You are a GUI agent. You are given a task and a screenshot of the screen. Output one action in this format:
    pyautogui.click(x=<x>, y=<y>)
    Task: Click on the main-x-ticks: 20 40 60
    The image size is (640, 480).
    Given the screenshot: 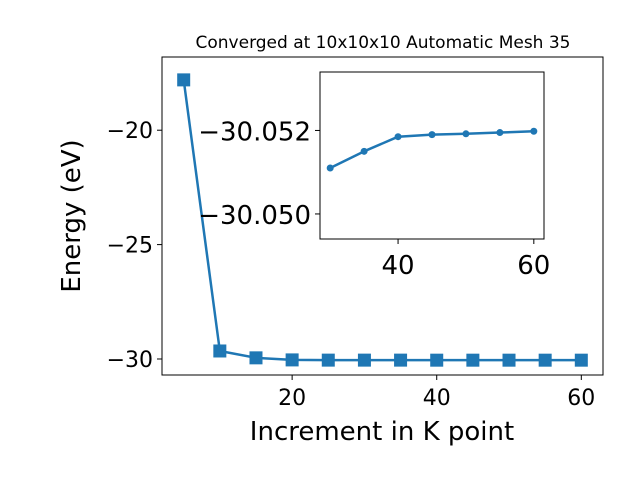 What is the action you would take?
    pyautogui.click(x=436, y=393)
    